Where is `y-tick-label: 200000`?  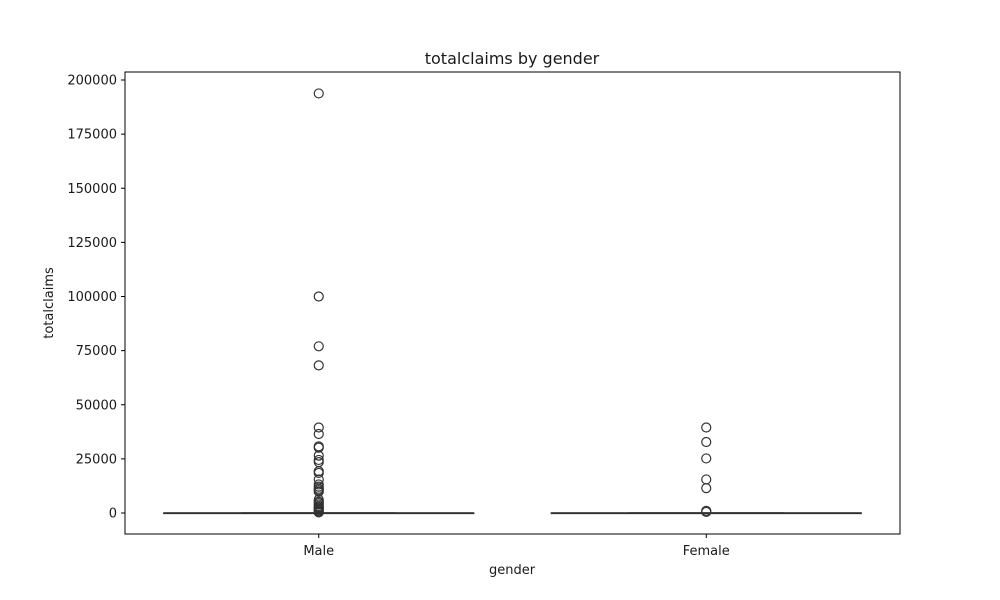 y-tick-label: 200000 is located at coordinates (92, 81).